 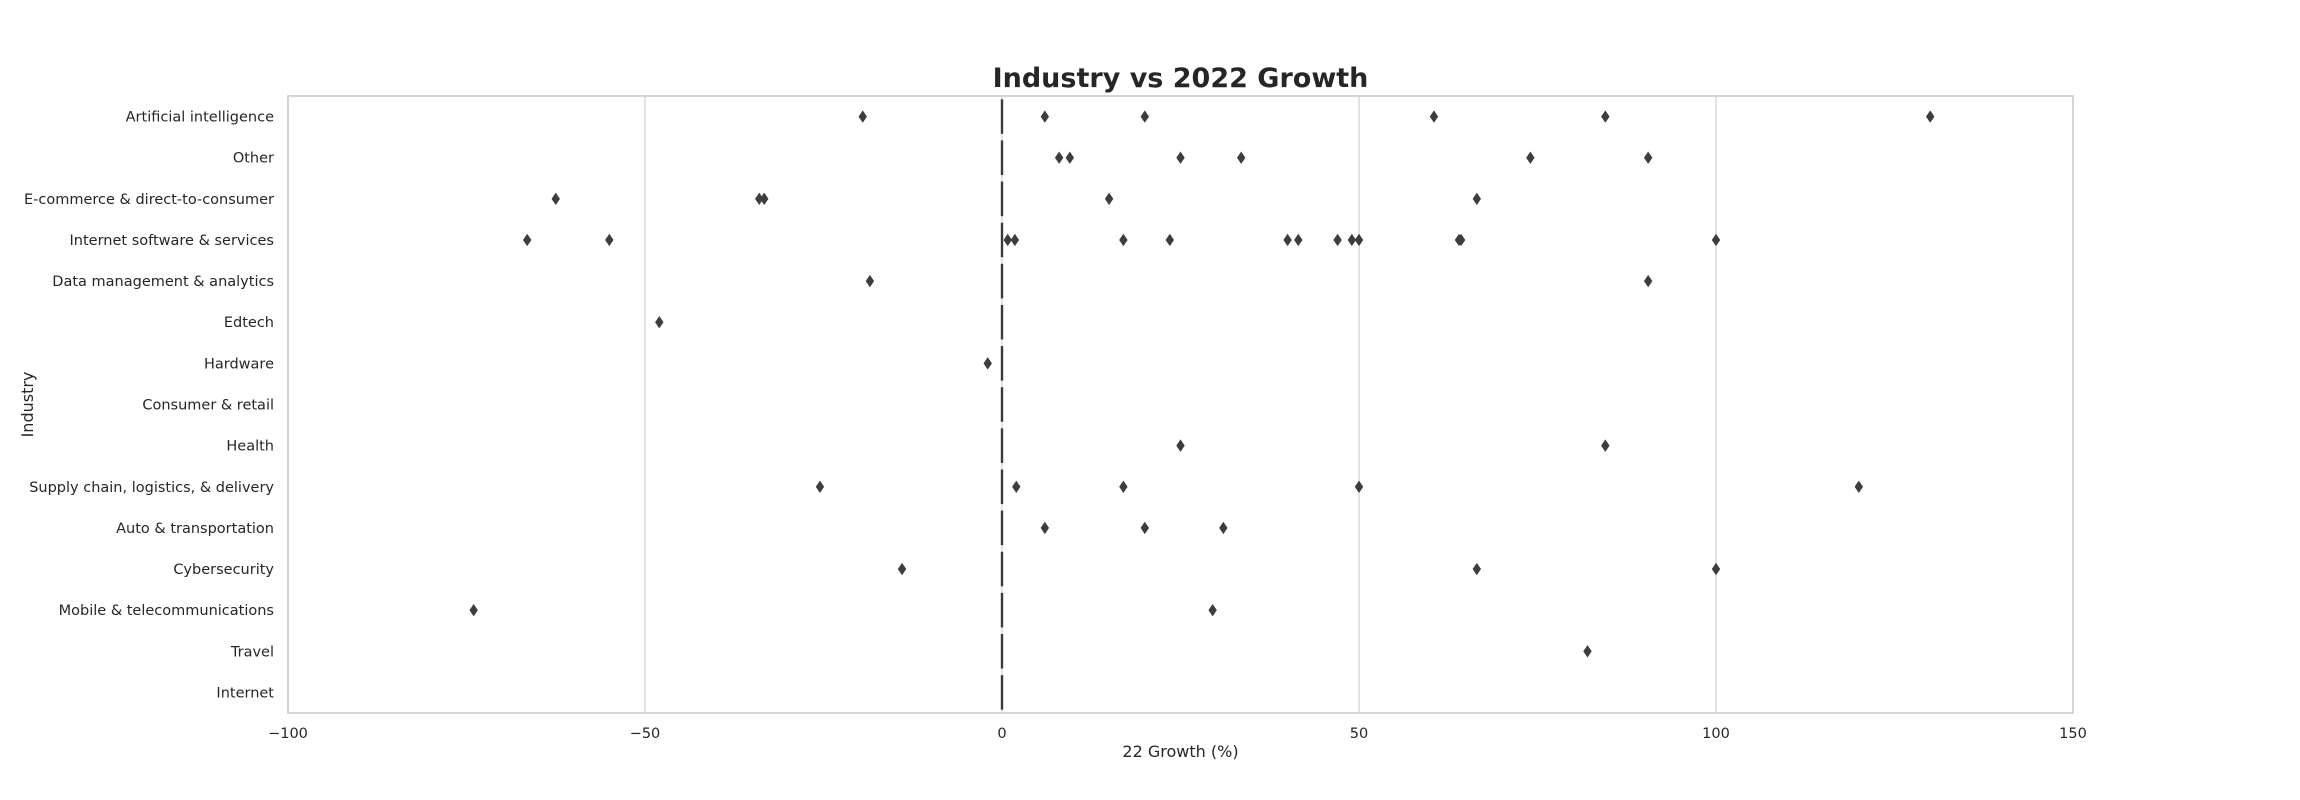 I want to click on x-tick-label: −100, so click(x=288, y=734).